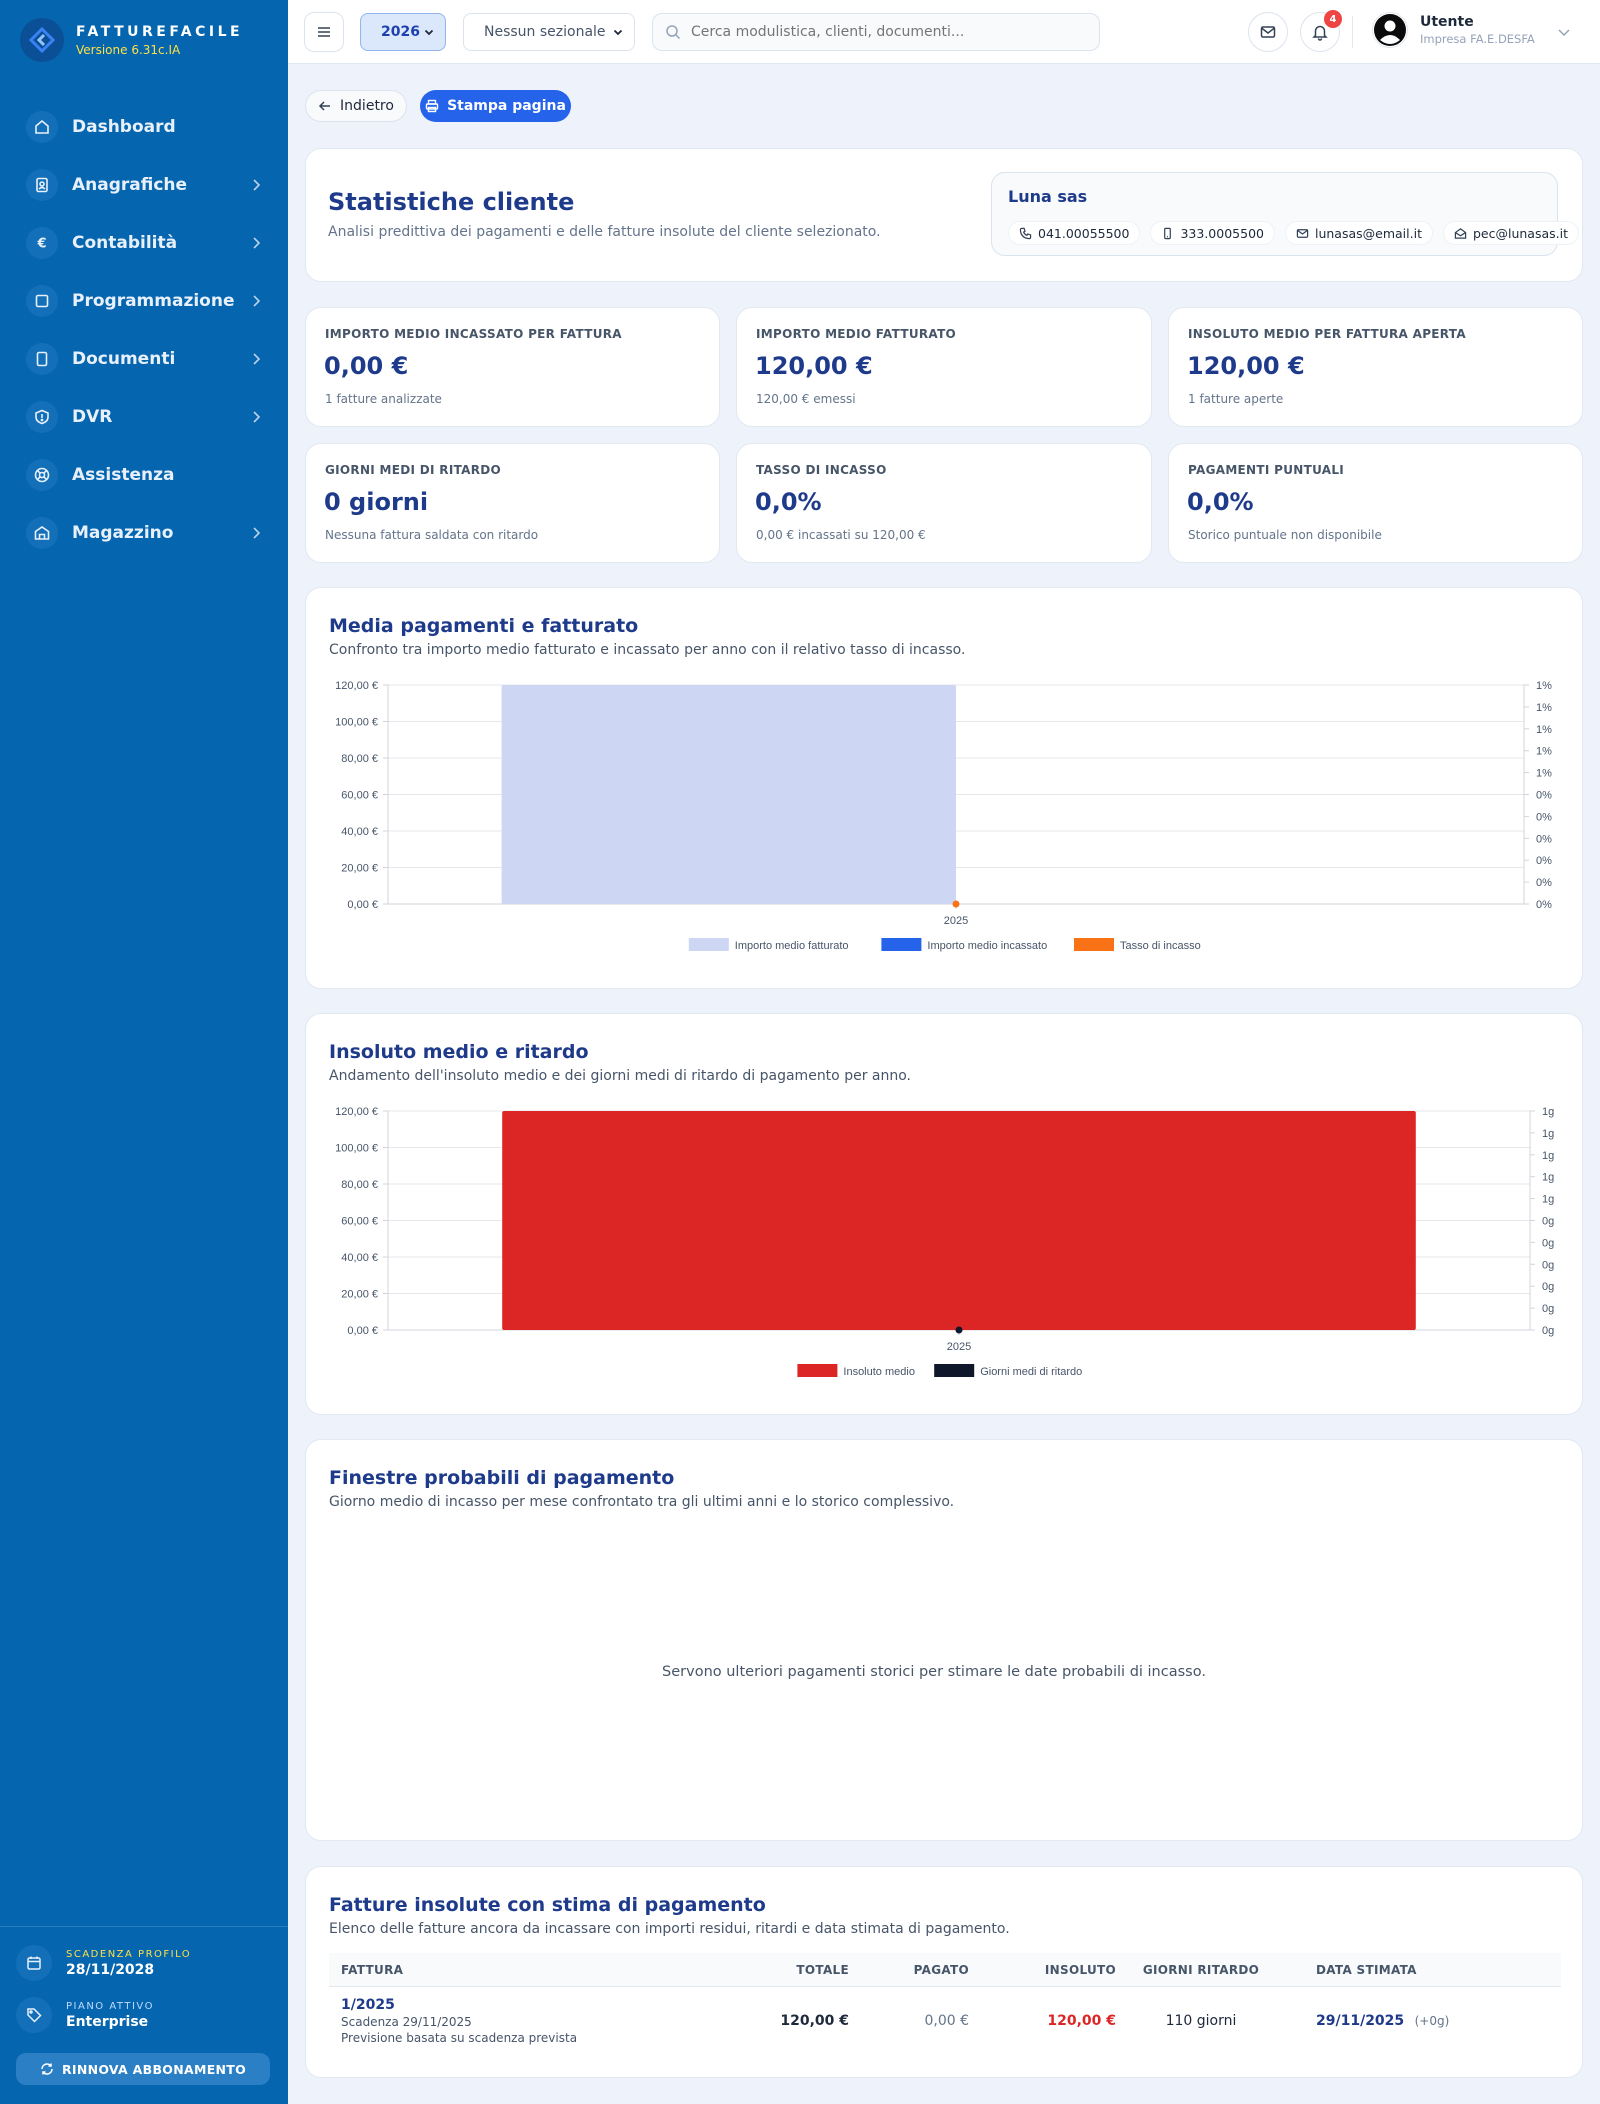  I want to click on messages-button, so click(1268, 32).